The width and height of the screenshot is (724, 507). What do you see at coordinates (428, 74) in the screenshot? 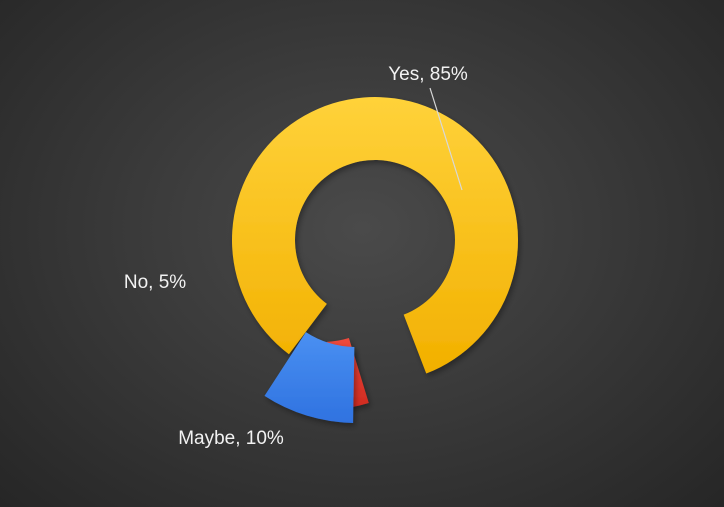
I see `data-label-yes: Yes, 85%` at bounding box center [428, 74].